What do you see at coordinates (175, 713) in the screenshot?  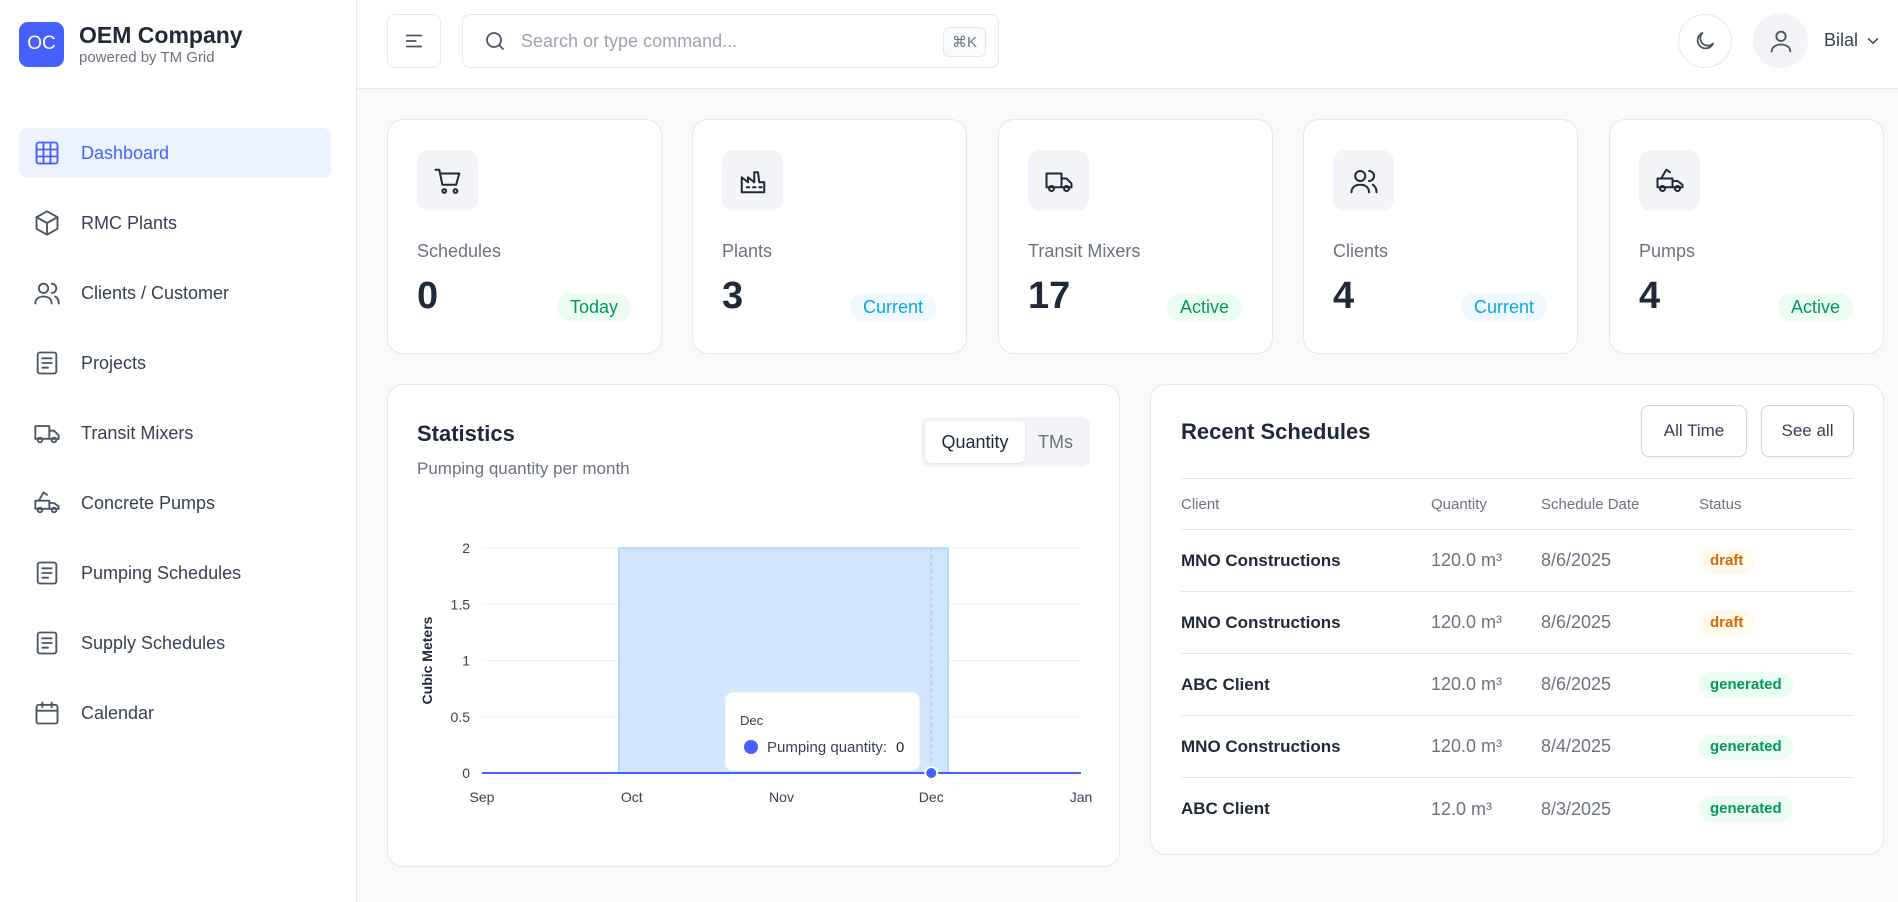 I see `sidebar-item-calendar: Calendar` at bounding box center [175, 713].